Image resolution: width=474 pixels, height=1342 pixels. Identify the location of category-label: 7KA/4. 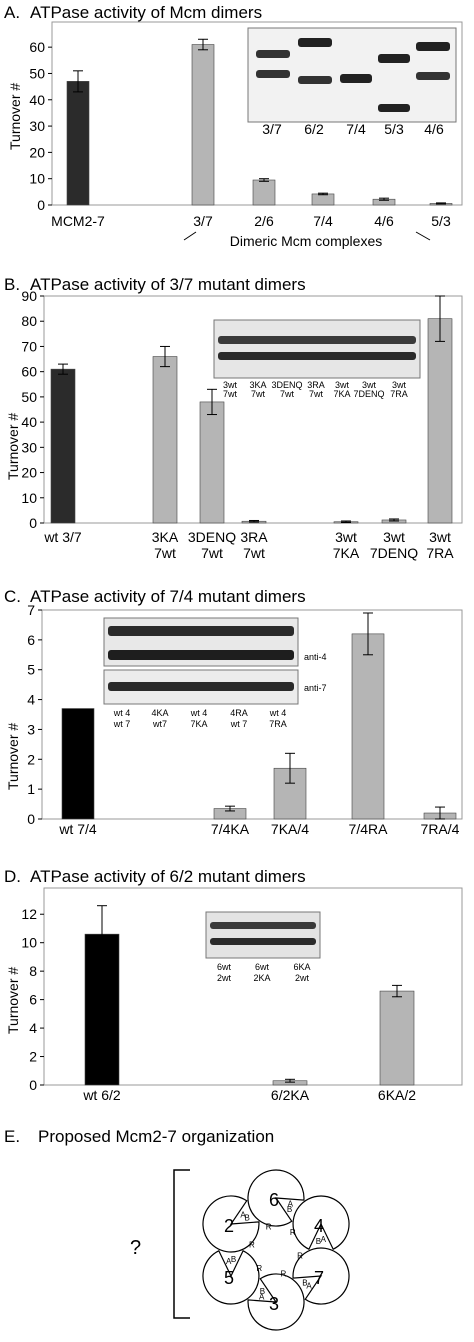
(290, 829).